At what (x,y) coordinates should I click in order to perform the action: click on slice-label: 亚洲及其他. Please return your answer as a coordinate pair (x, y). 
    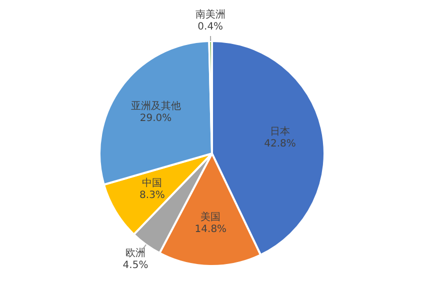
    Looking at the image, I should click on (155, 106).